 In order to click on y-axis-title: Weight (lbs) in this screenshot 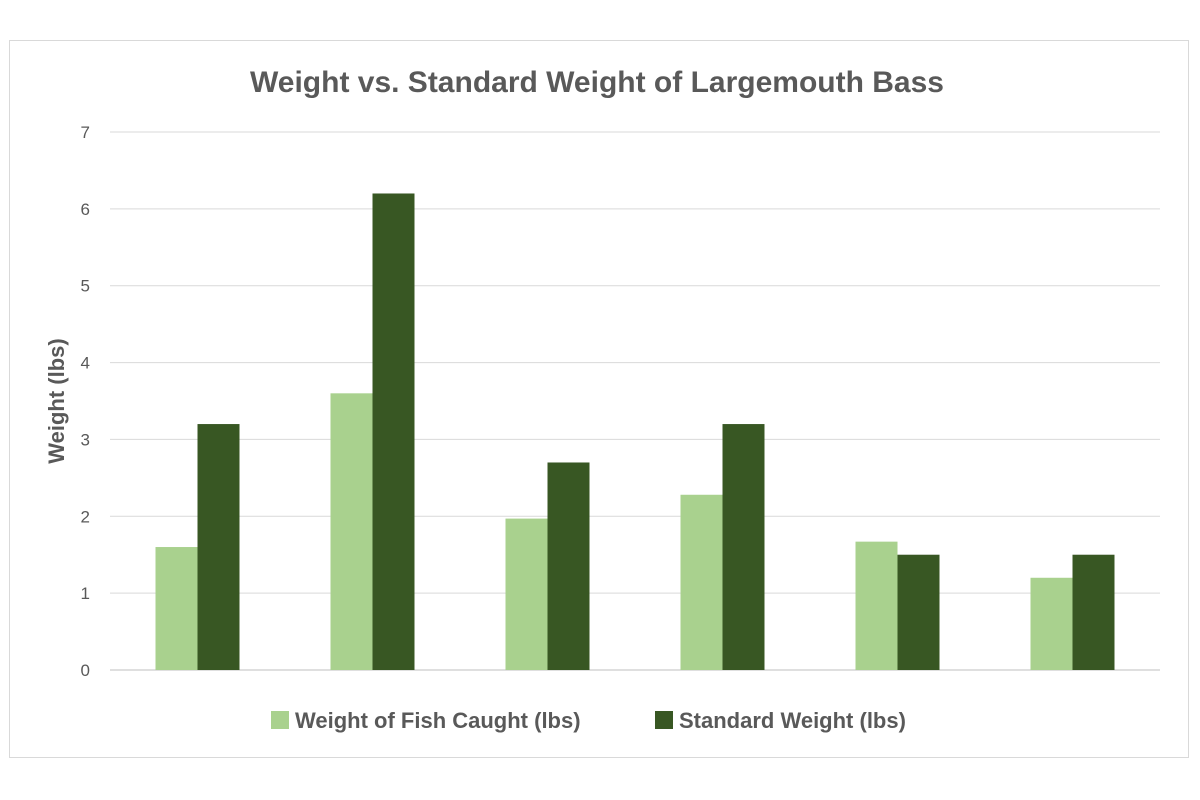, I will do `click(56, 400)`.